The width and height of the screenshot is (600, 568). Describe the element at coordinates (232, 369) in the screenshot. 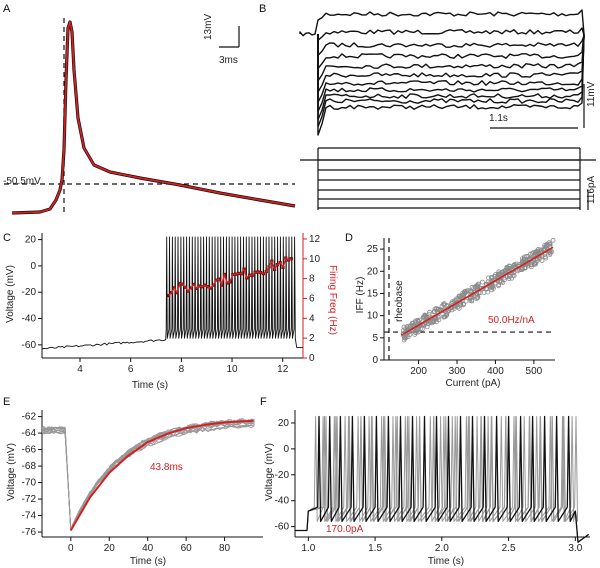

I see `c-xtick-label: 10` at that location.